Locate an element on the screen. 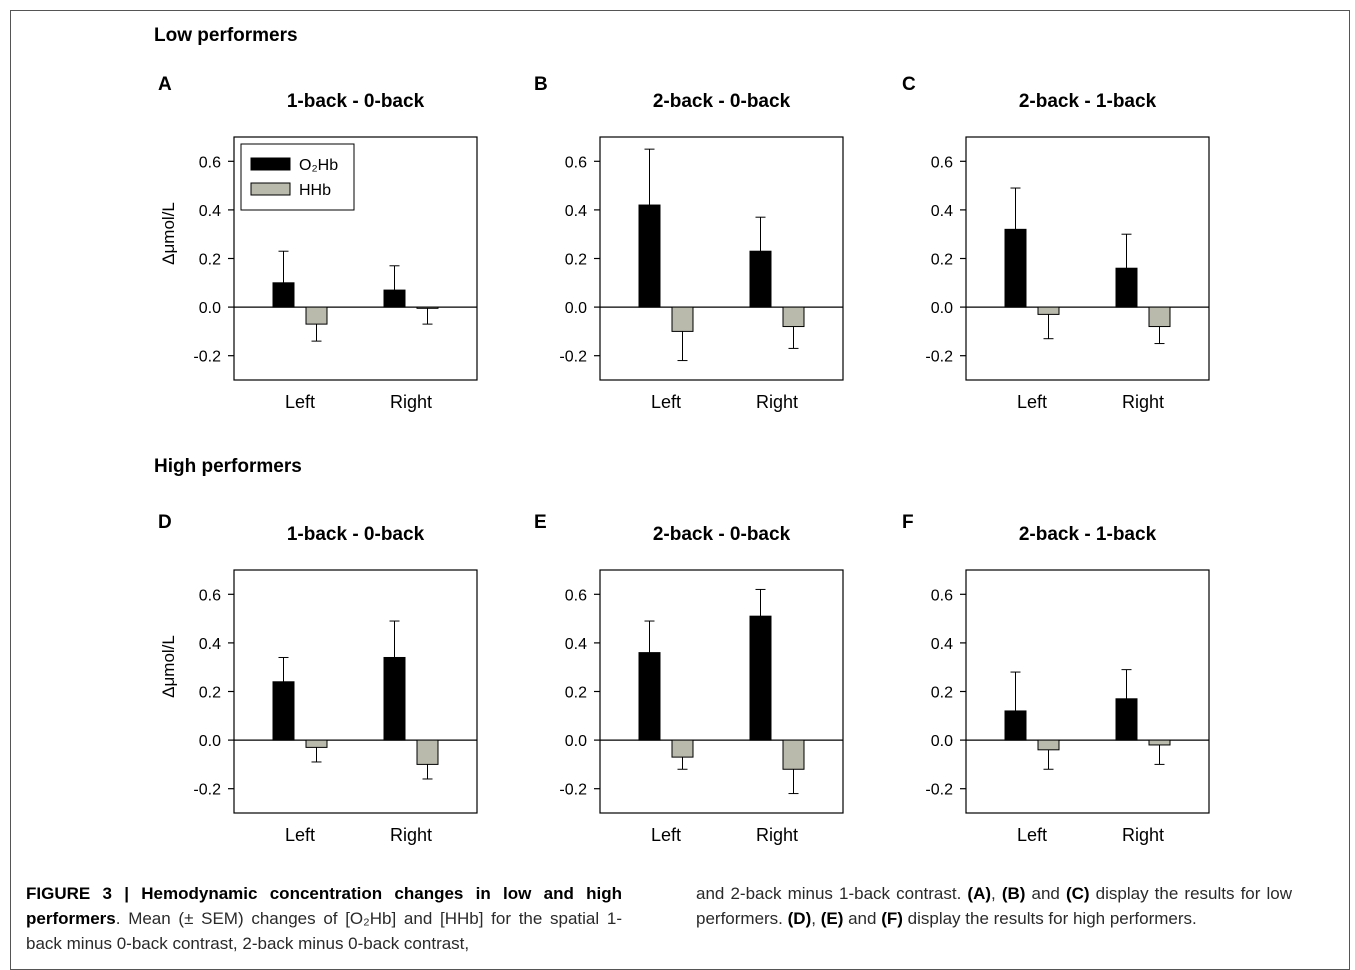 This screenshot has height=970, width=1355. group-title-low: Low performers is located at coordinates (226, 35).